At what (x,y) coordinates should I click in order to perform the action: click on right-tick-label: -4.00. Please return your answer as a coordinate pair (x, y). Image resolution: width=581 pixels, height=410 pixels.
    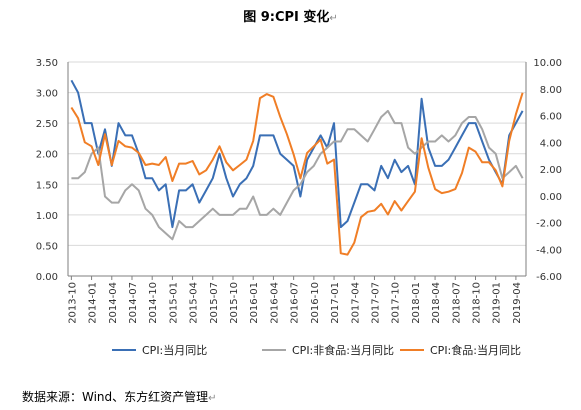
    Looking at the image, I should click on (549, 250).